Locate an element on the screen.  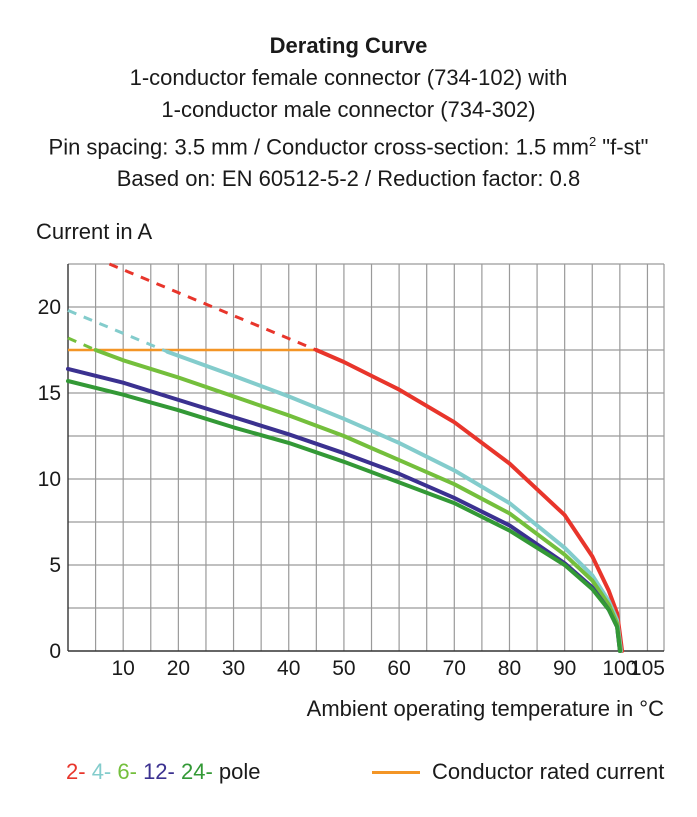
legend-pole-12: 12- is located at coordinates (159, 771).